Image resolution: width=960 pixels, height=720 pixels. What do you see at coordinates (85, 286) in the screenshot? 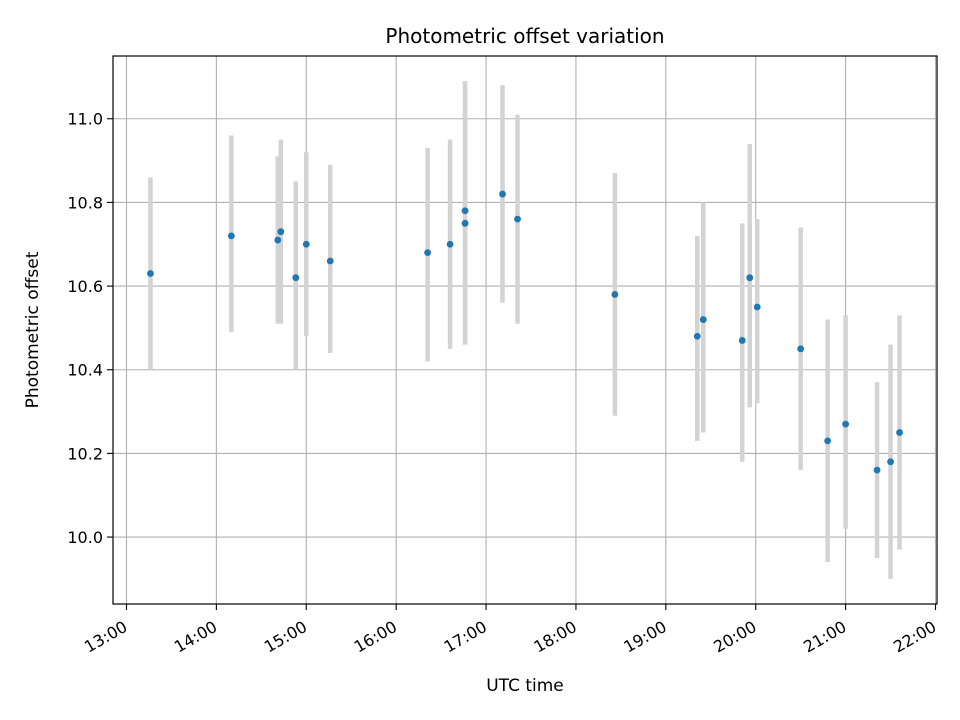
I see `y-tick-label: 10.6` at bounding box center [85, 286].